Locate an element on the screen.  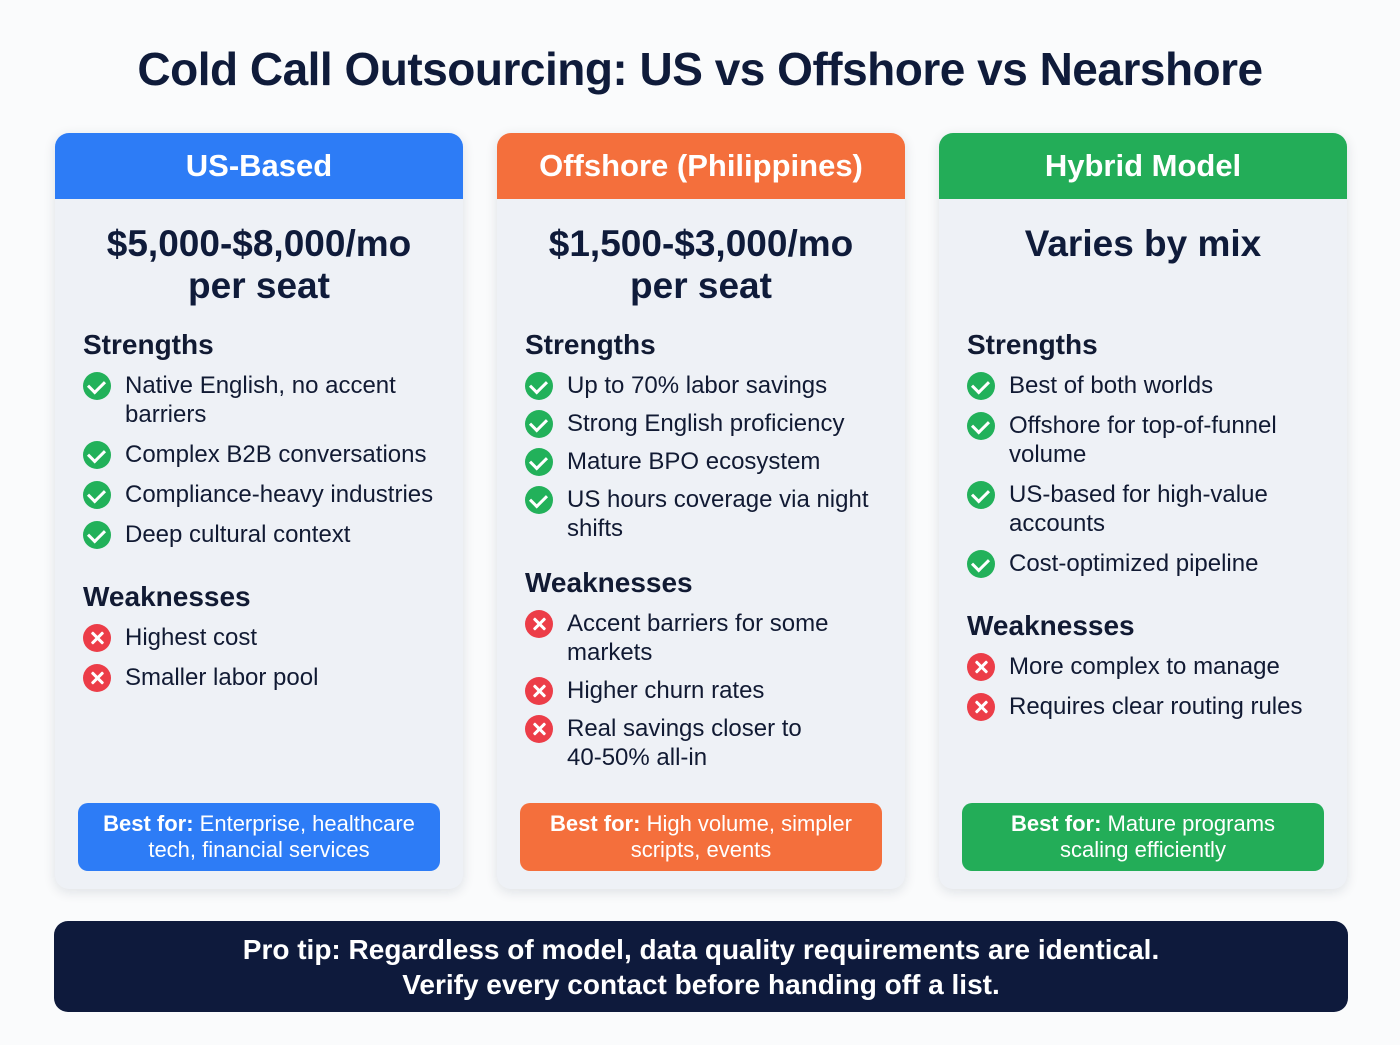
strength-item: Complex B2B conversations is located at coordinates (264, 454).